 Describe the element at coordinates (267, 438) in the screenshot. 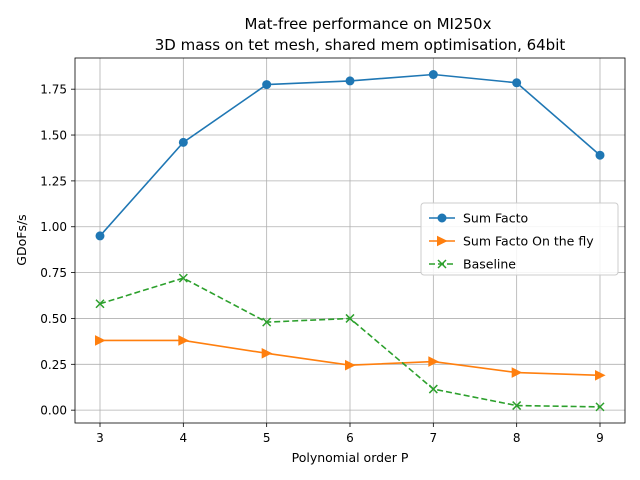

I see `x-tick-label: 5` at that location.